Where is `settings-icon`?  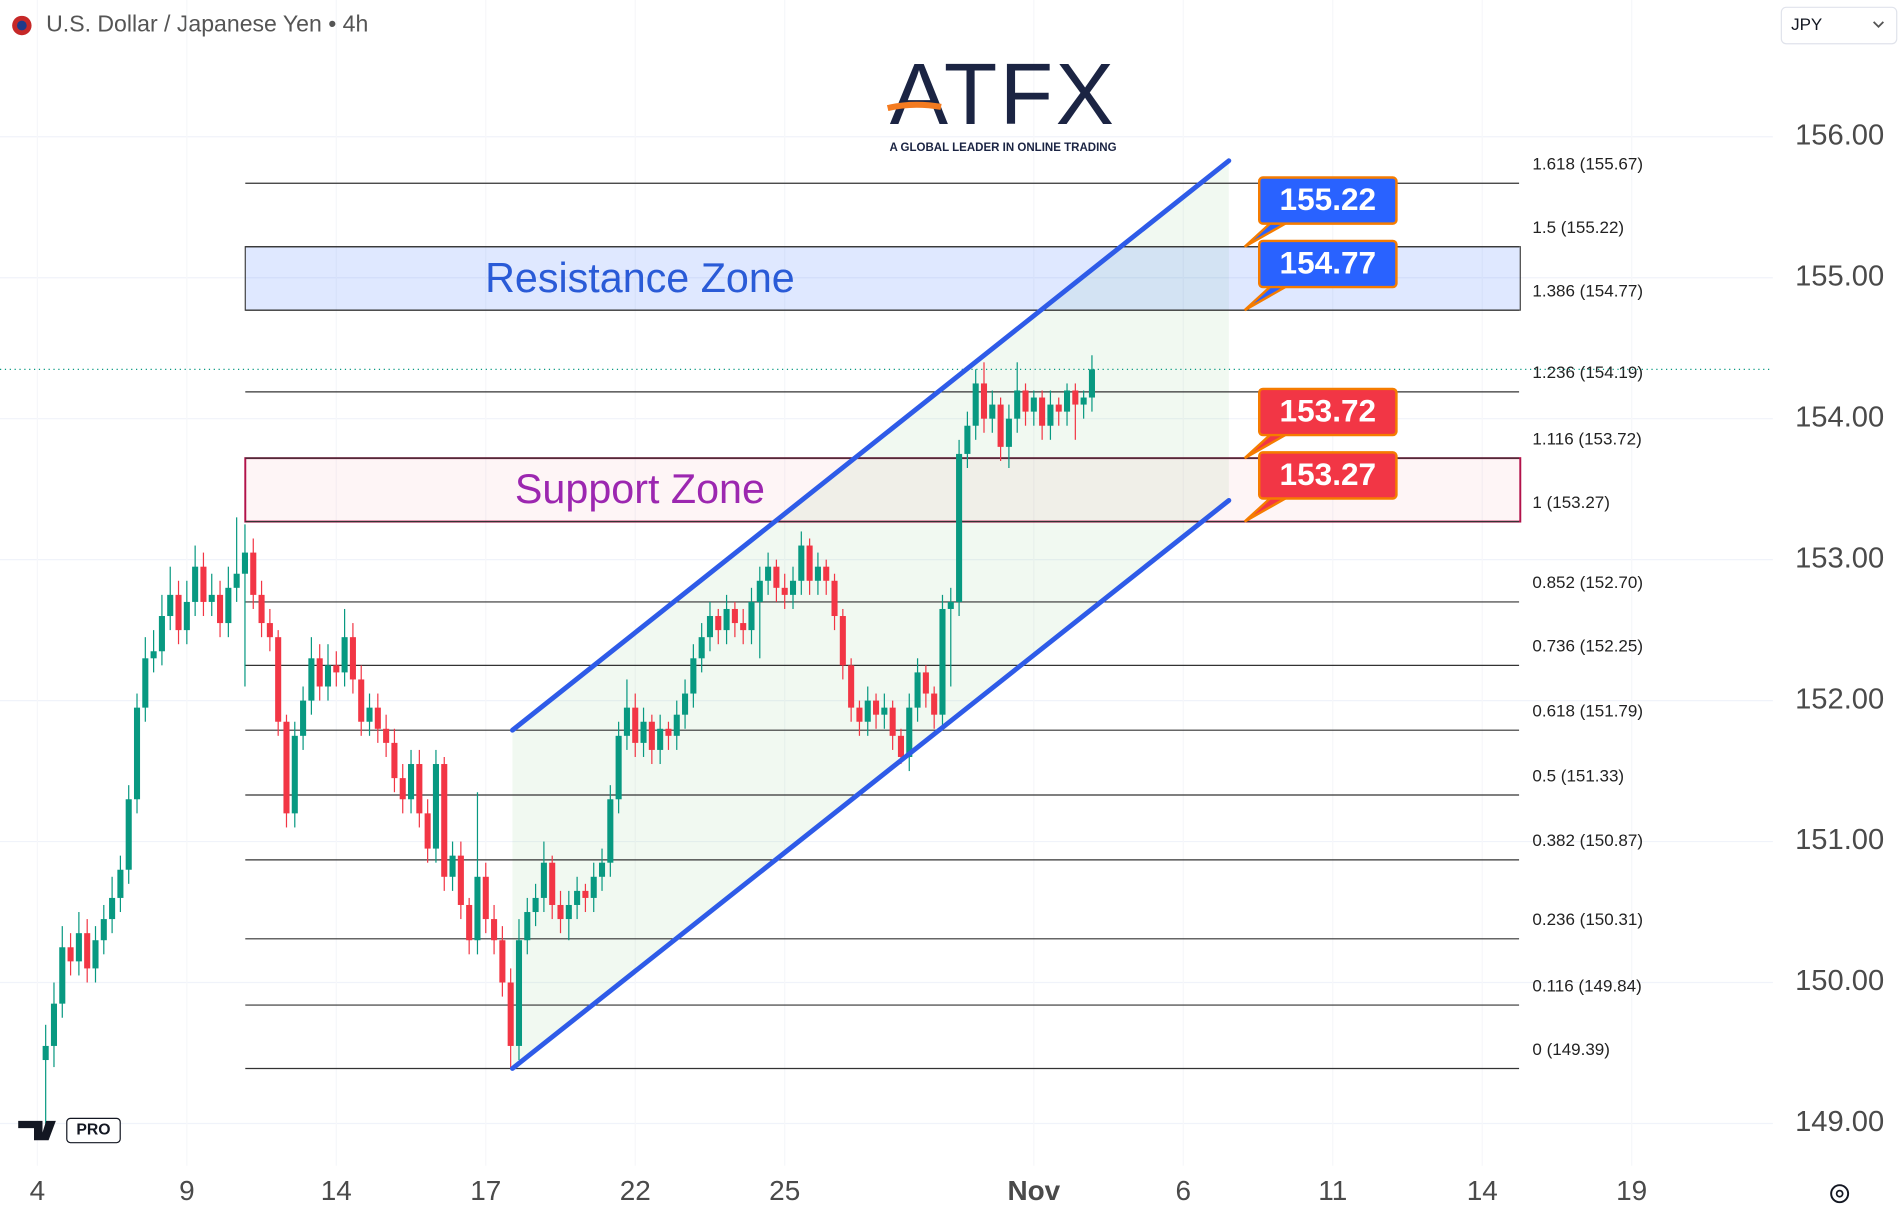 settings-icon is located at coordinates (1840, 1194).